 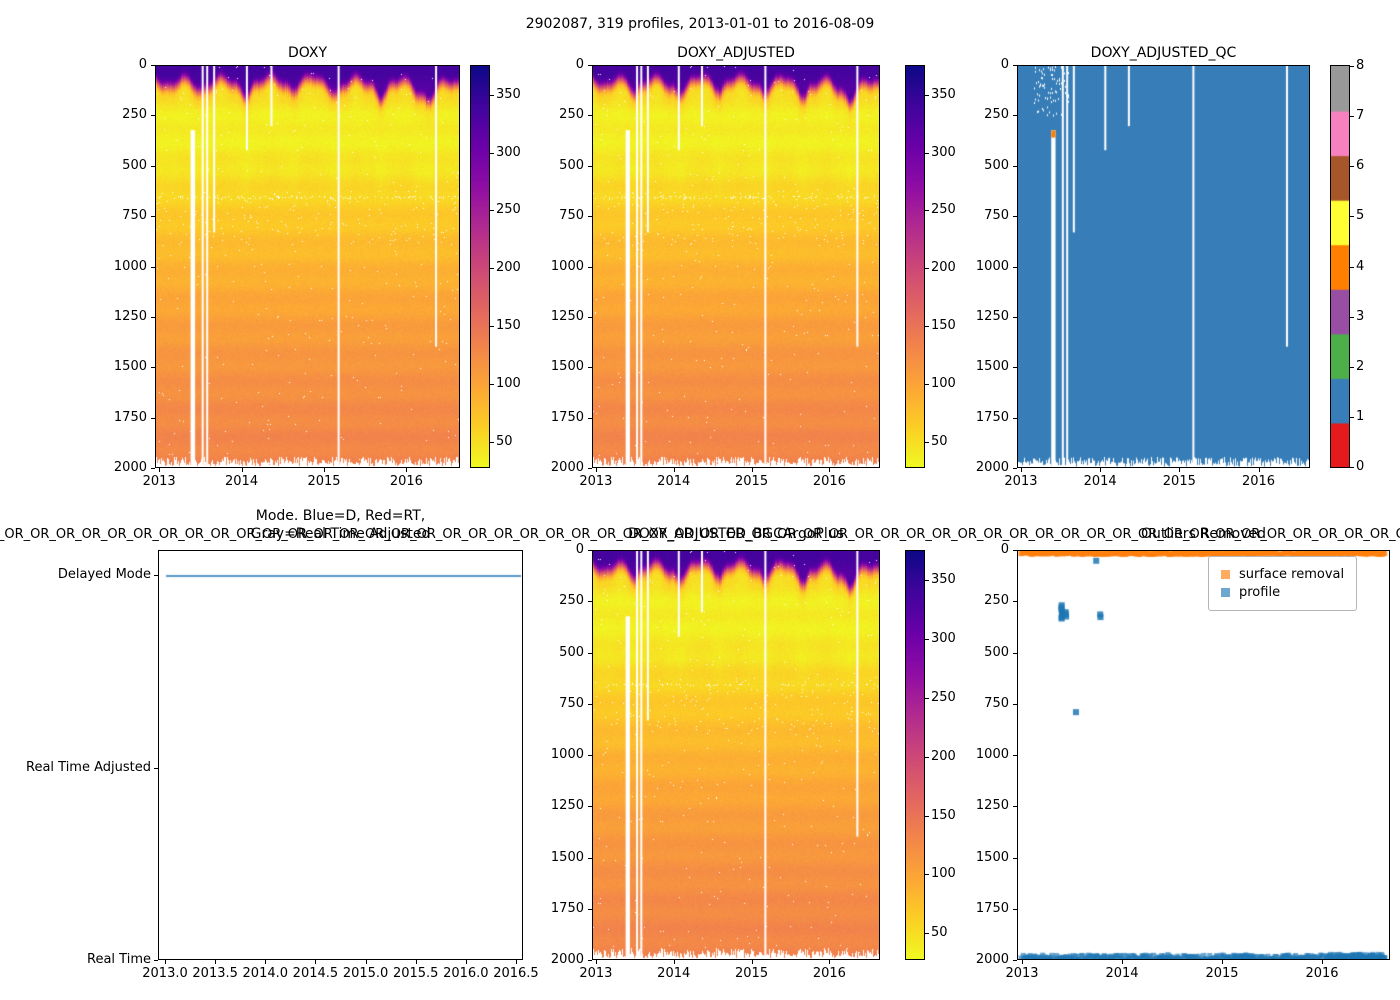 What do you see at coordinates (480, 266) in the screenshot?
I see `doxy-colorbar-canvas` at bounding box center [480, 266].